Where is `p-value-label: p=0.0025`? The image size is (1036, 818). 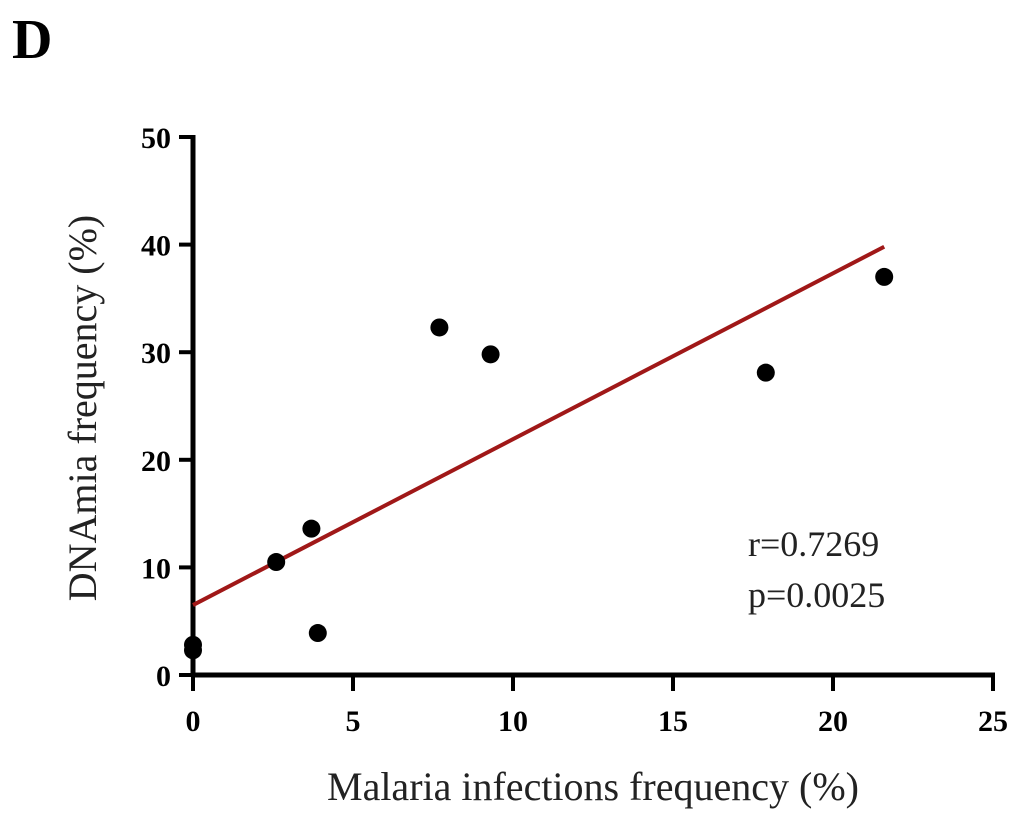 p-value-label: p=0.0025 is located at coordinates (816, 595).